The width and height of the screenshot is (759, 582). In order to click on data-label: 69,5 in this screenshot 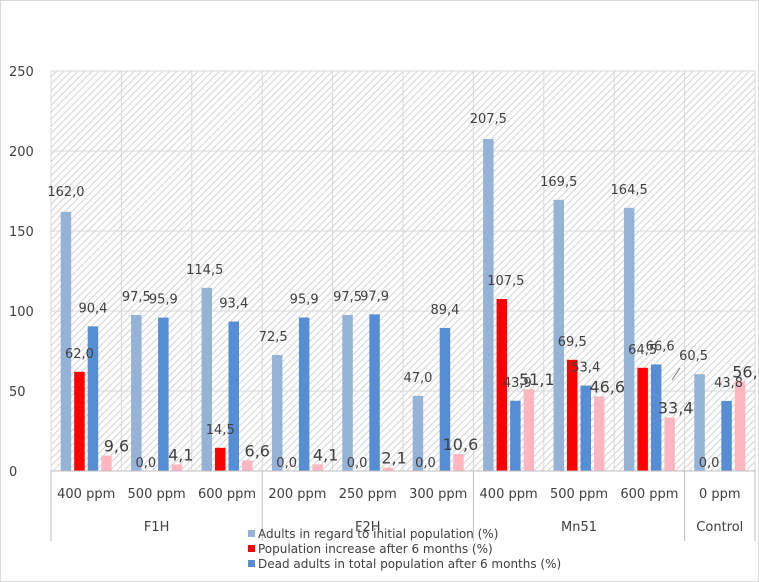, I will do `click(572, 342)`.